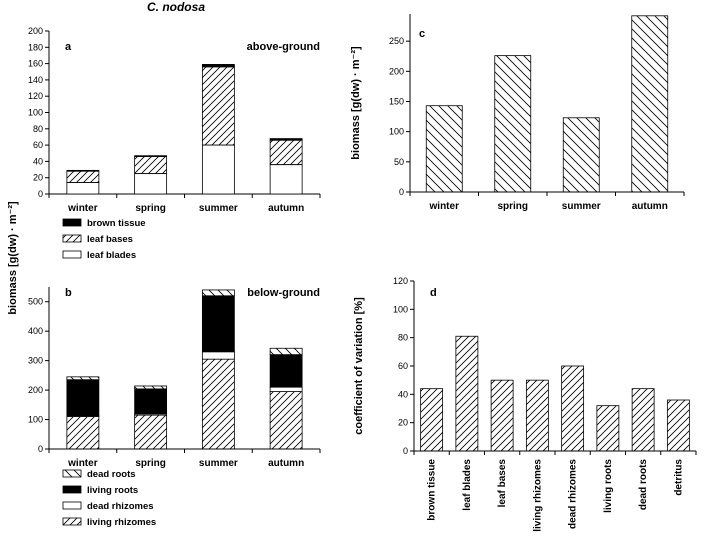 The image size is (720, 539). I want to click on legend-swatch-dead-roots, so click(72, 473).